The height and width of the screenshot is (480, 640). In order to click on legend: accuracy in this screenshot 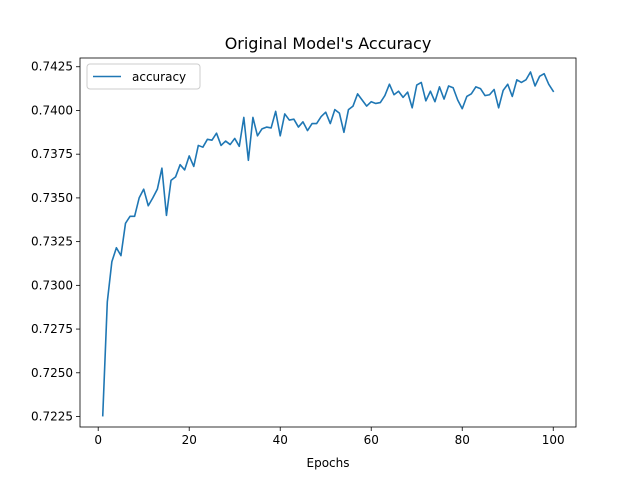, I will do `click(143, 76)`.